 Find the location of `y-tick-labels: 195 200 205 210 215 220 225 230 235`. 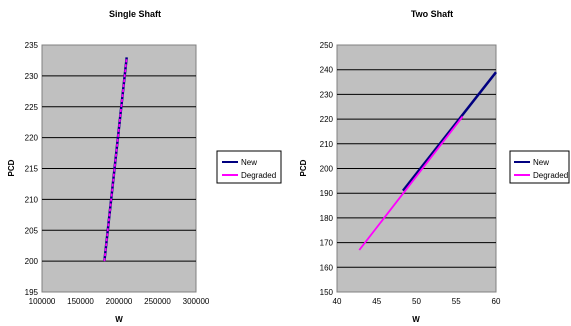

y-tick-labels: 195 200 205 210 215 220 225 230 235 is located at coordinates (32, 169).